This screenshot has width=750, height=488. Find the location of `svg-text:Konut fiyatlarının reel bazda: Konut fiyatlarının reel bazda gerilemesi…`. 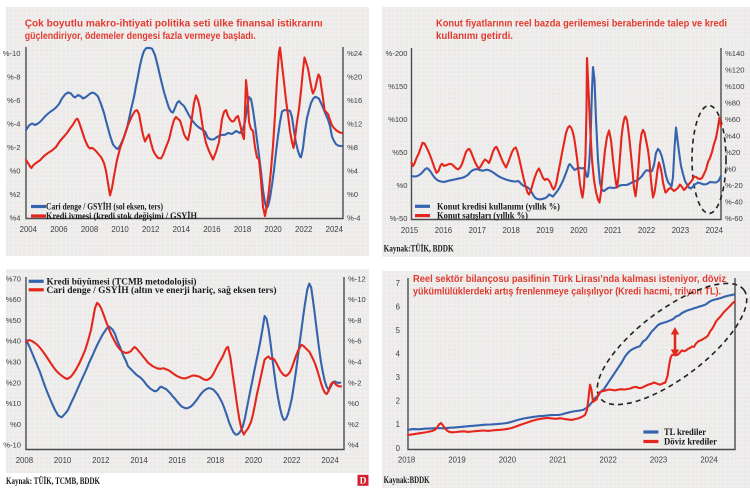

svg-text:Konut fiyatlarının reel bazda: Konut fiyatlarının reel bazda gerilemesi… is located at coordinates (581, 24).